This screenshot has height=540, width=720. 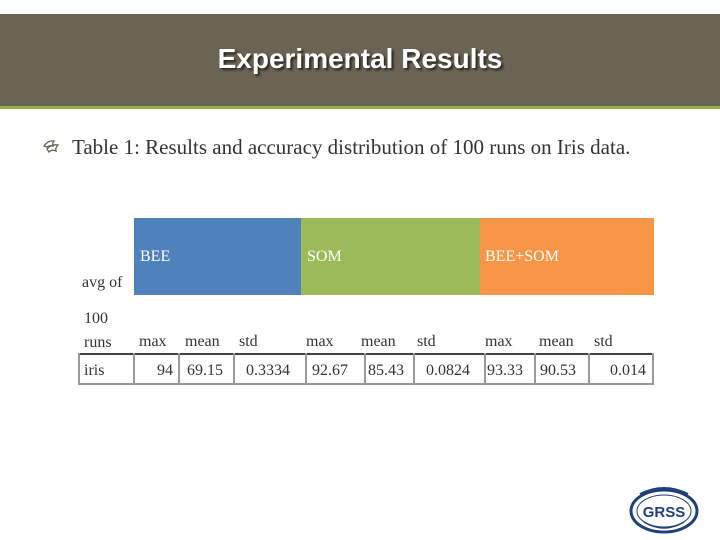 What do you see at coordinates (217, 256) in the screenshot?
I see `group-header-bee: BEE` at bounding box center [217, 256].